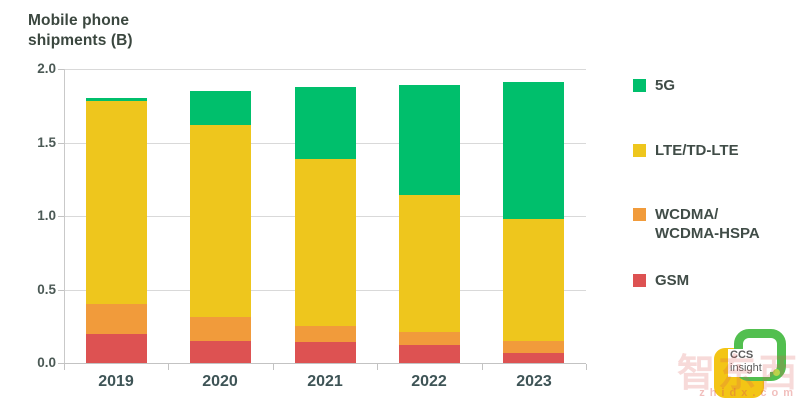 The image size is (800, 405). I want to click on logo-text-backdrop, so click(749, 363).